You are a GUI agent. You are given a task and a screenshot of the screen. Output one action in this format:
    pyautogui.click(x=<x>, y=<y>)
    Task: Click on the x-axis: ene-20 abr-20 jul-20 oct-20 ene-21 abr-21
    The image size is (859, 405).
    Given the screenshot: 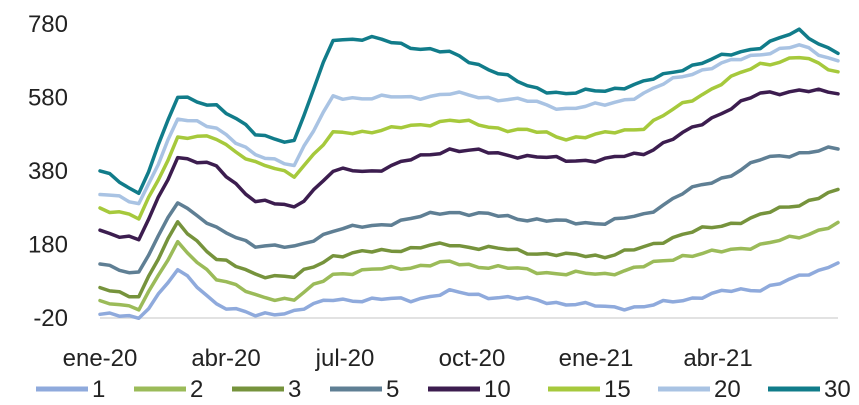 What is the action you would take?
    pyautogui.click(x=450, y=344)
    